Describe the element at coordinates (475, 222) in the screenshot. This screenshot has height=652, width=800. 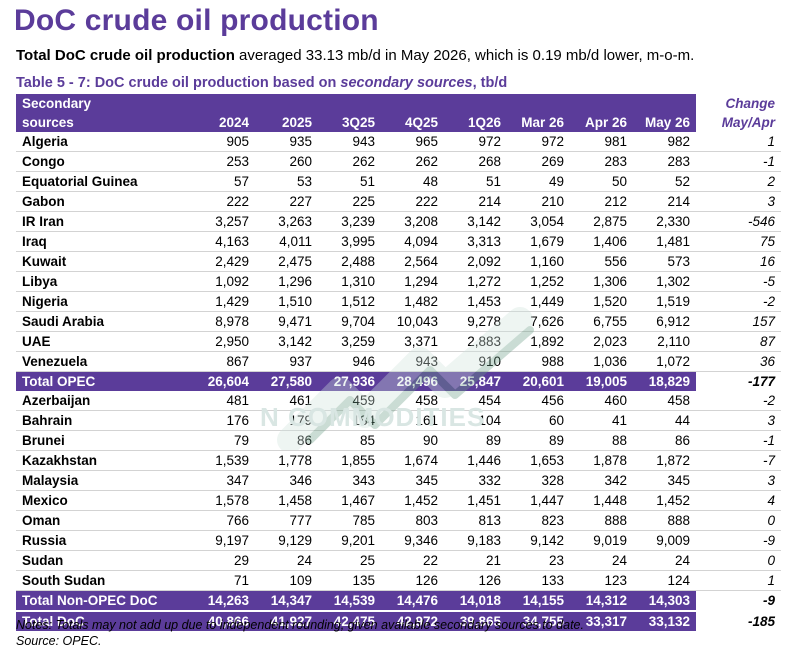
I see `value-cell: 3,142` at that location.